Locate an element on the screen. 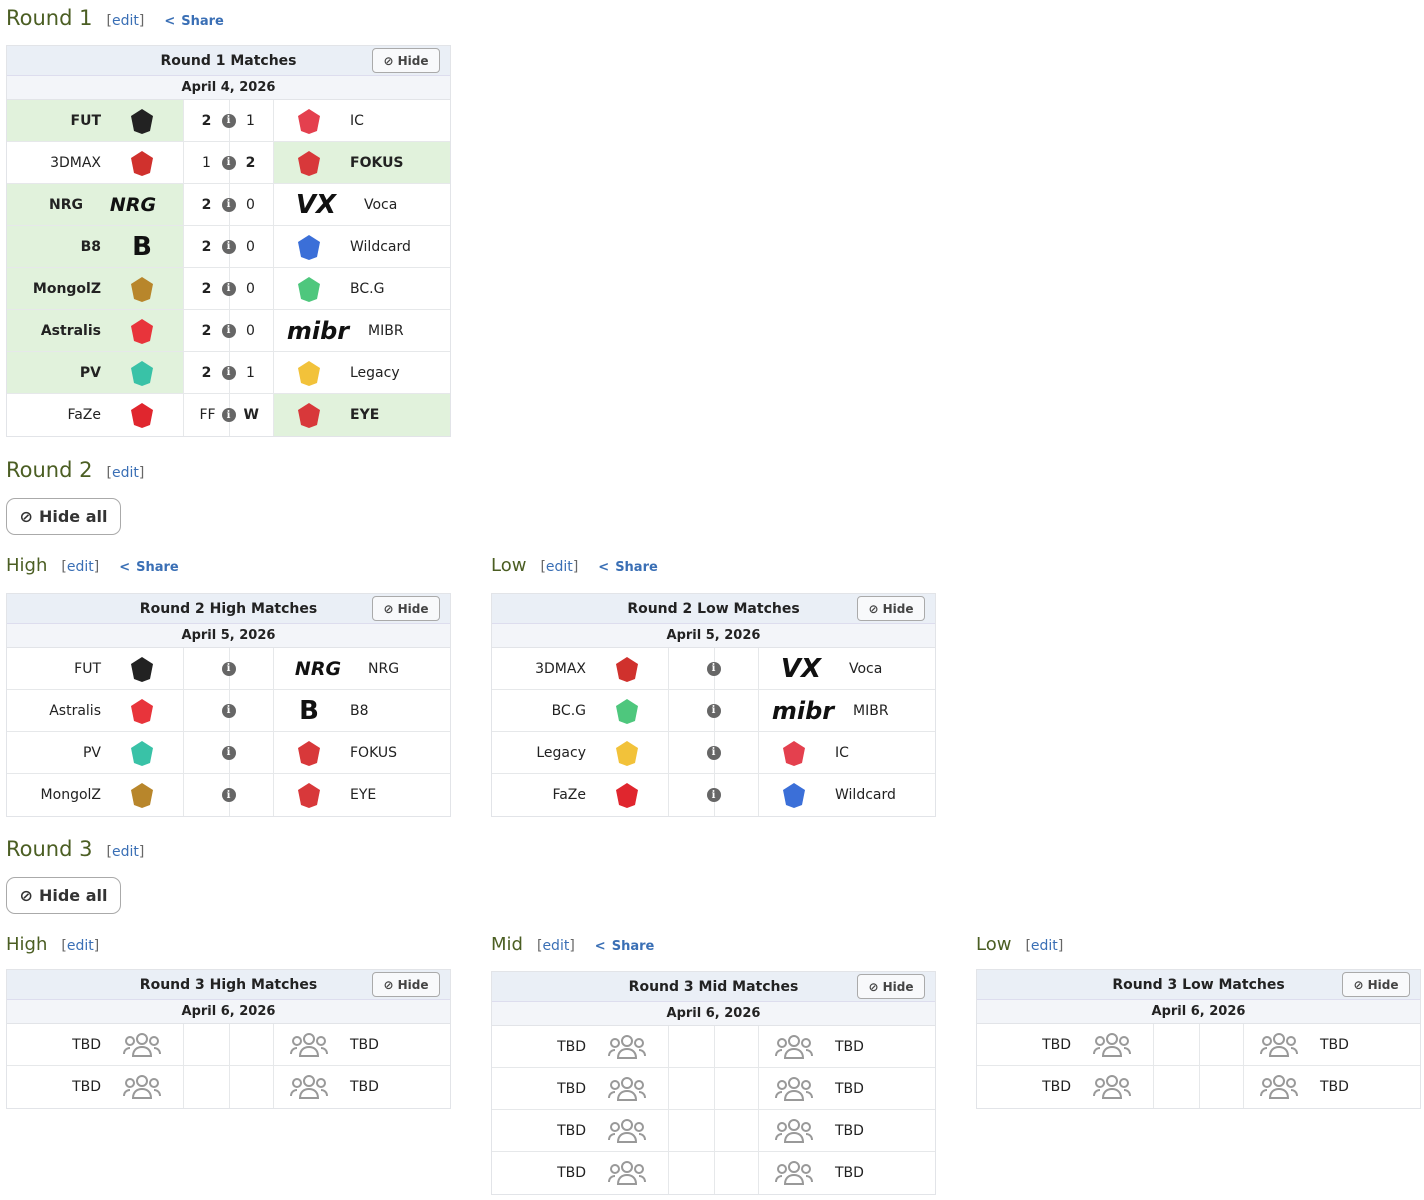 Image resolution: width=1424 pixels, height=1200 pixels. match-row: FUT i NRG NRG is located at coordinates (228, 669).